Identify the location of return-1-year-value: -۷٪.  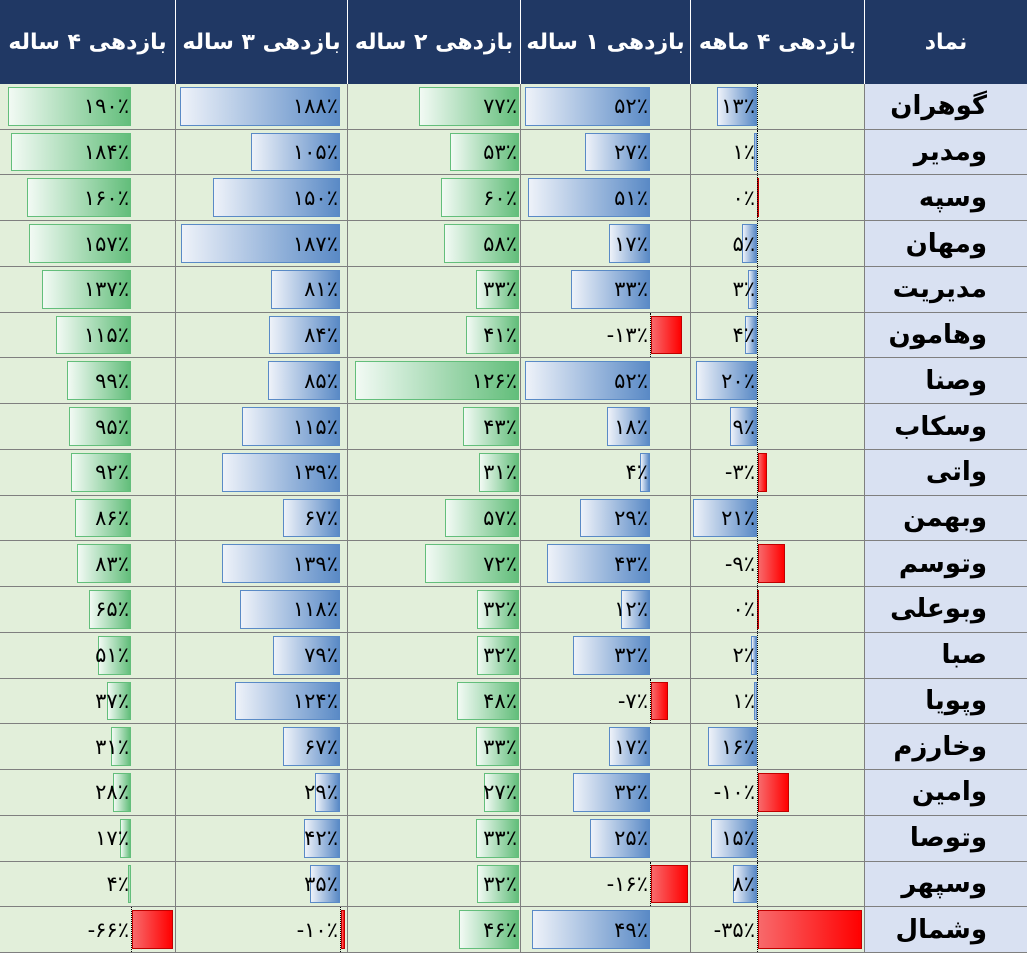
(632, 700).